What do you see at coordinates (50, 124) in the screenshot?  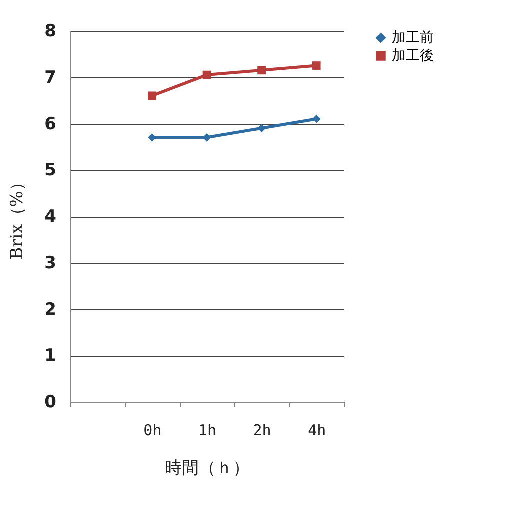 I see `y-tick-label: 6` at bounding box center [50, 124].